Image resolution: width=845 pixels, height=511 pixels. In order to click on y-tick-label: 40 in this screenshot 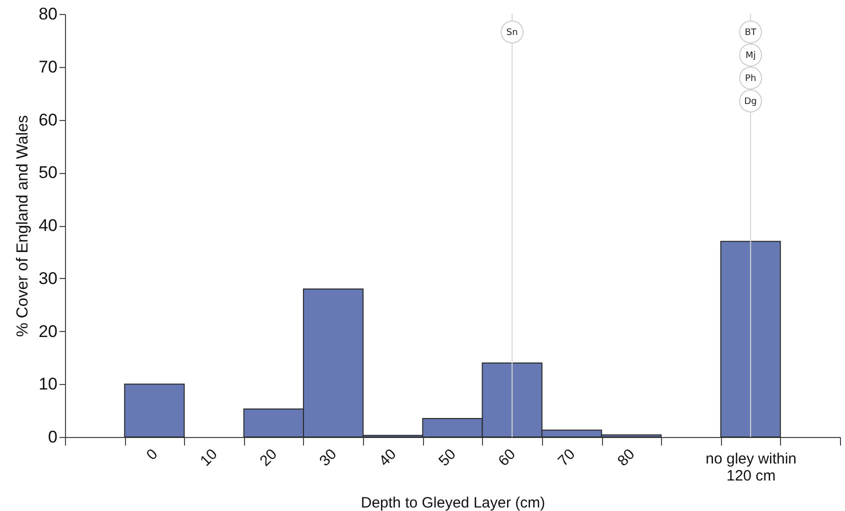, I will do `click(48, 225)`.